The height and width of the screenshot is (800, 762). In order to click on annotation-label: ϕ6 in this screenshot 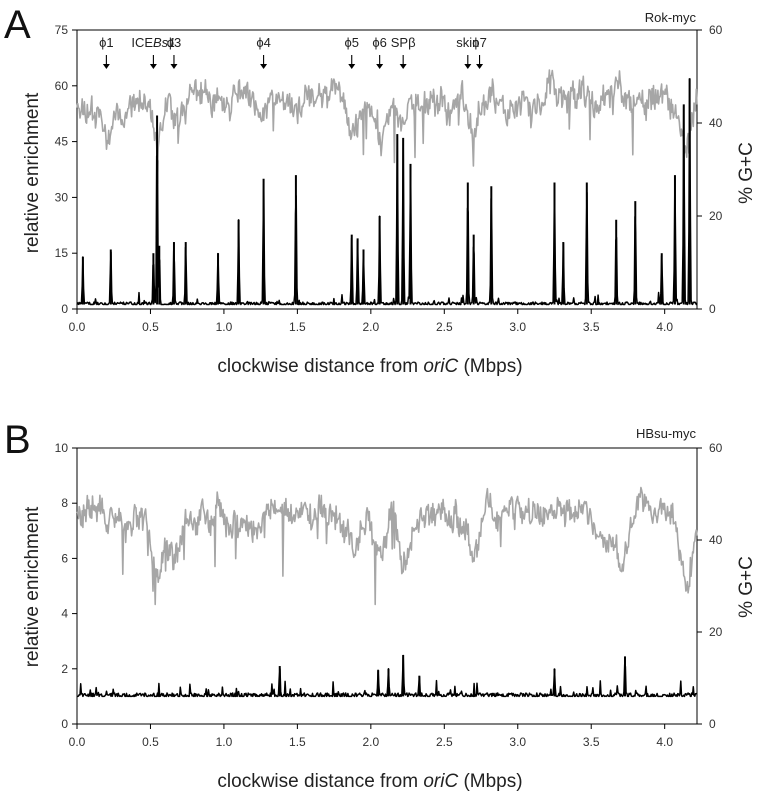, I will do `click(379, 42)`.